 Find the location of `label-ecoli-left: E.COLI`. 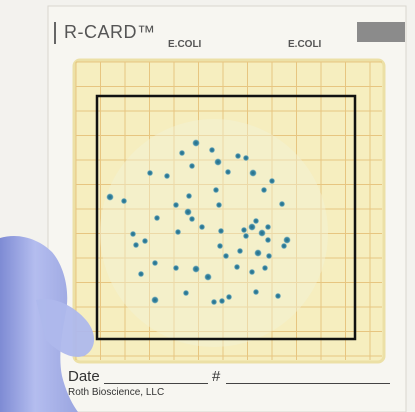

label-ecoli-left: E.COLI is located at coordinates (185, 44).